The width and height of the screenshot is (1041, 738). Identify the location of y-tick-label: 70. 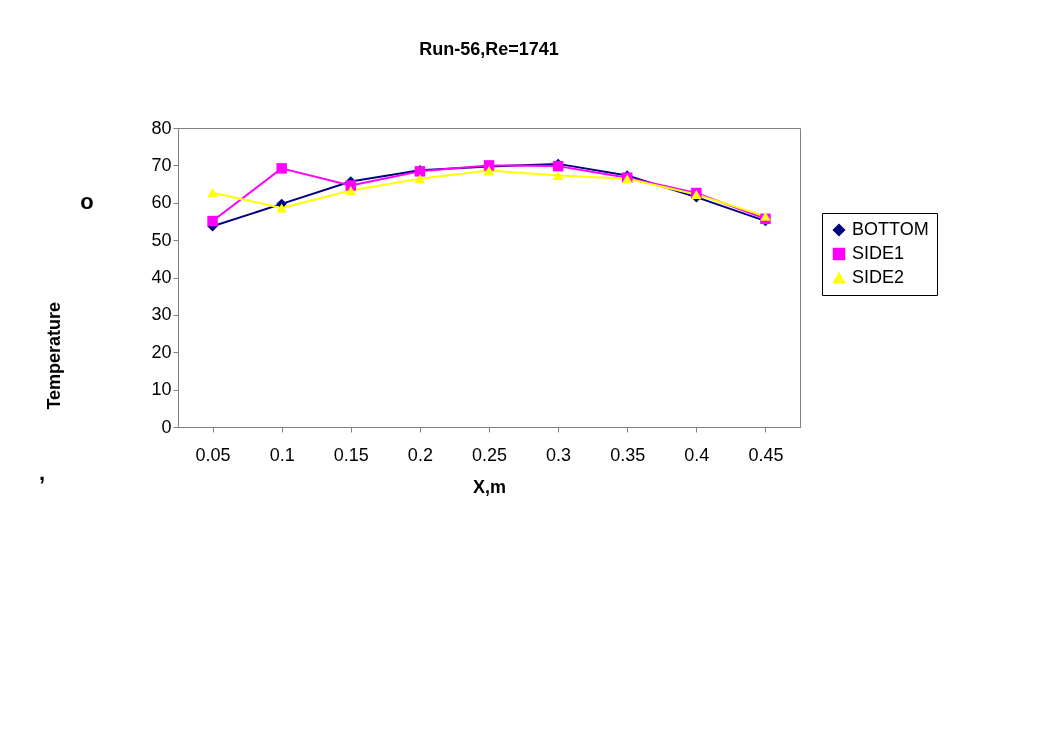
(161, 164).